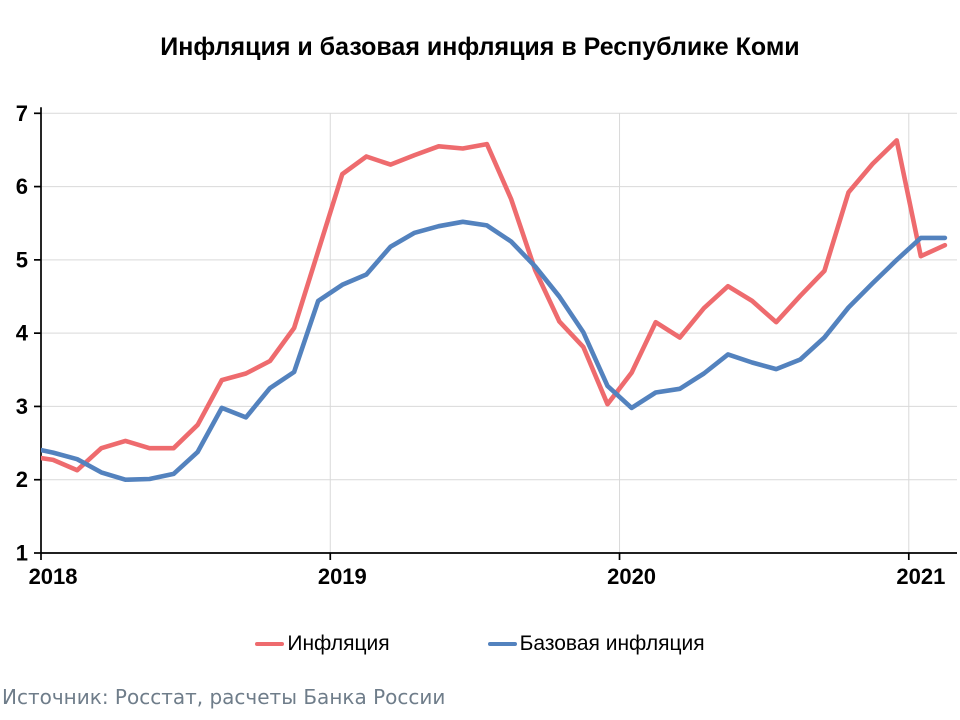  Describe the element at coordinates (487, 576) in the screenshot. I see `x-axis-labels: 2018 2019 2020 2021` at that location.